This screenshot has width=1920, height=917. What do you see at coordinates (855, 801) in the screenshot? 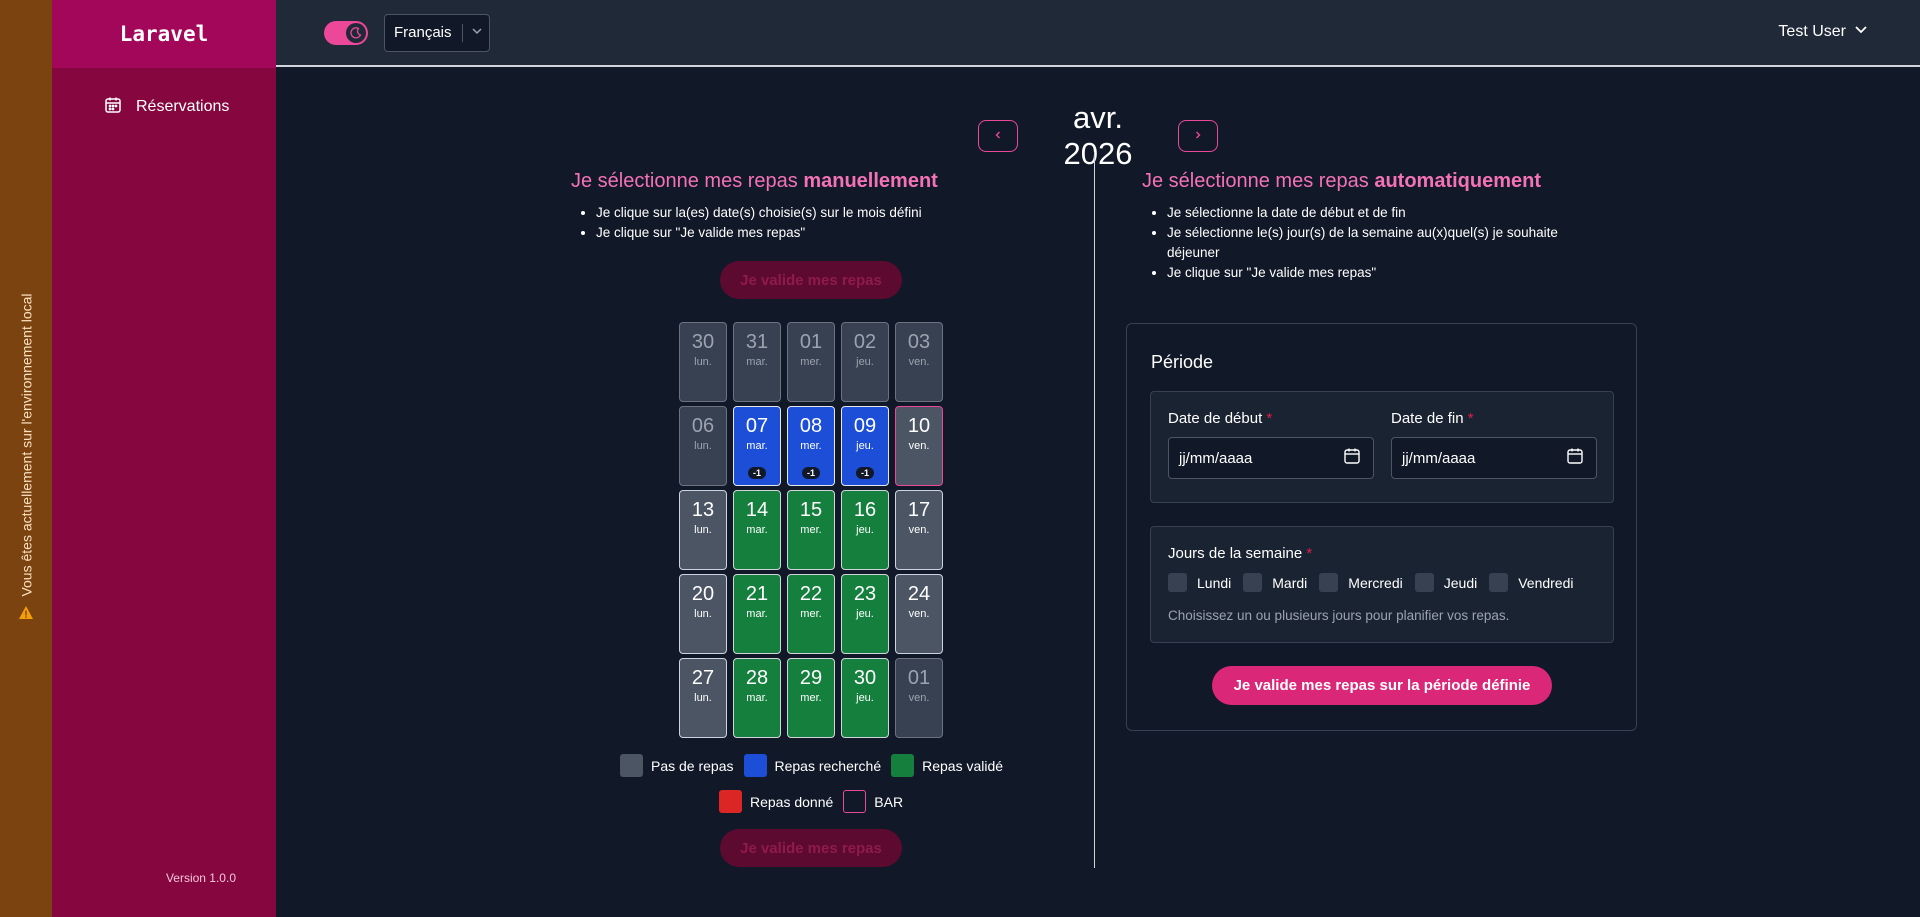
I see `legend-swatch-bar` at bounding box center [855, 801].